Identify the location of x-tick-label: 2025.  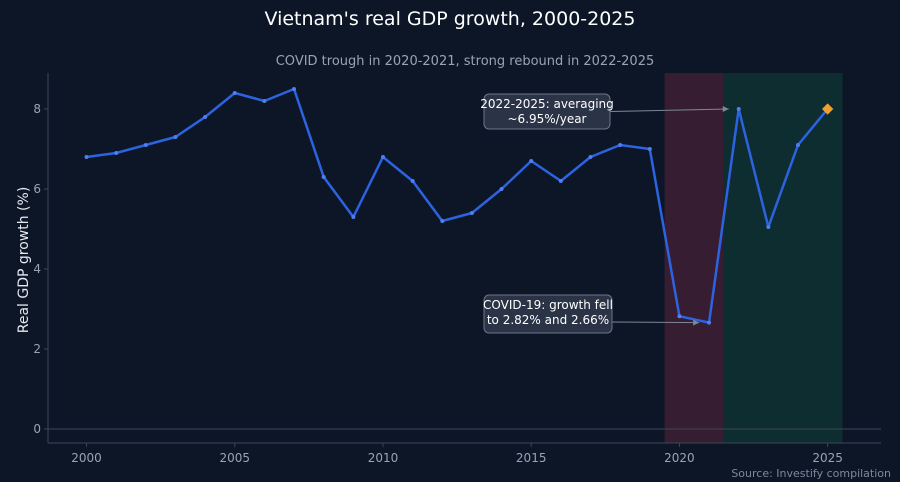
(827, 458).